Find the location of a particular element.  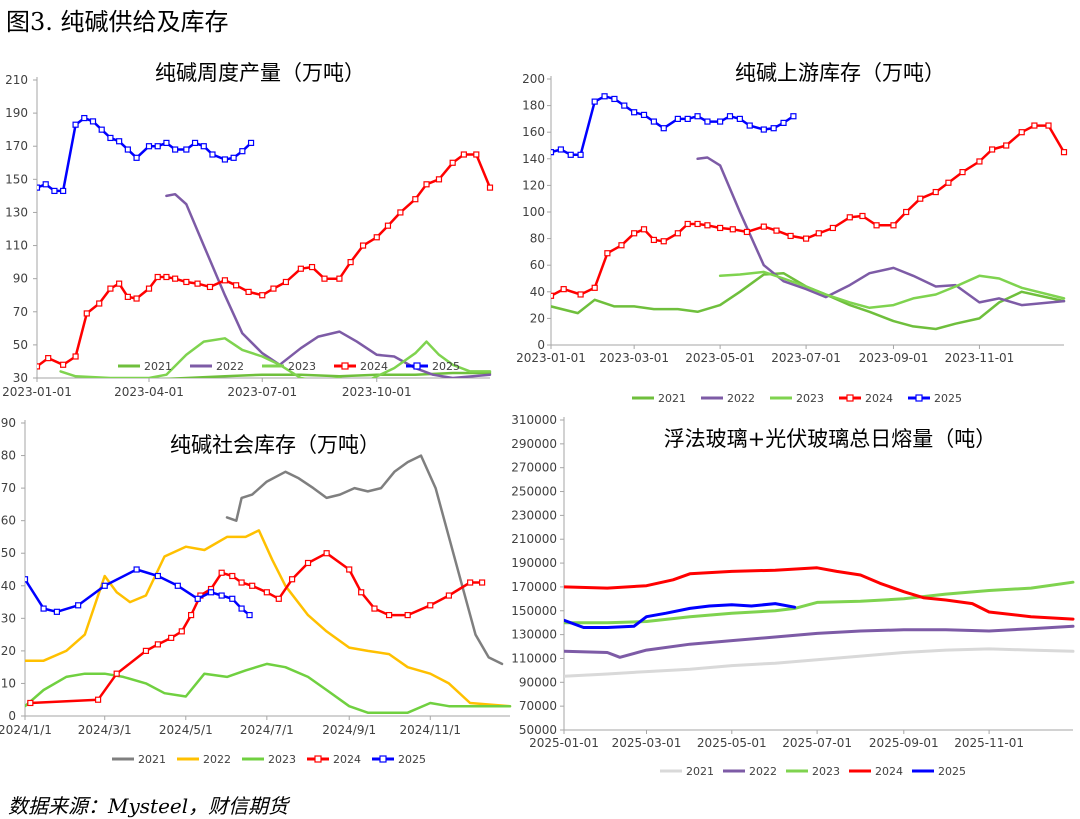

y-tick-label: 50000 is located at coordinates (538, 730).